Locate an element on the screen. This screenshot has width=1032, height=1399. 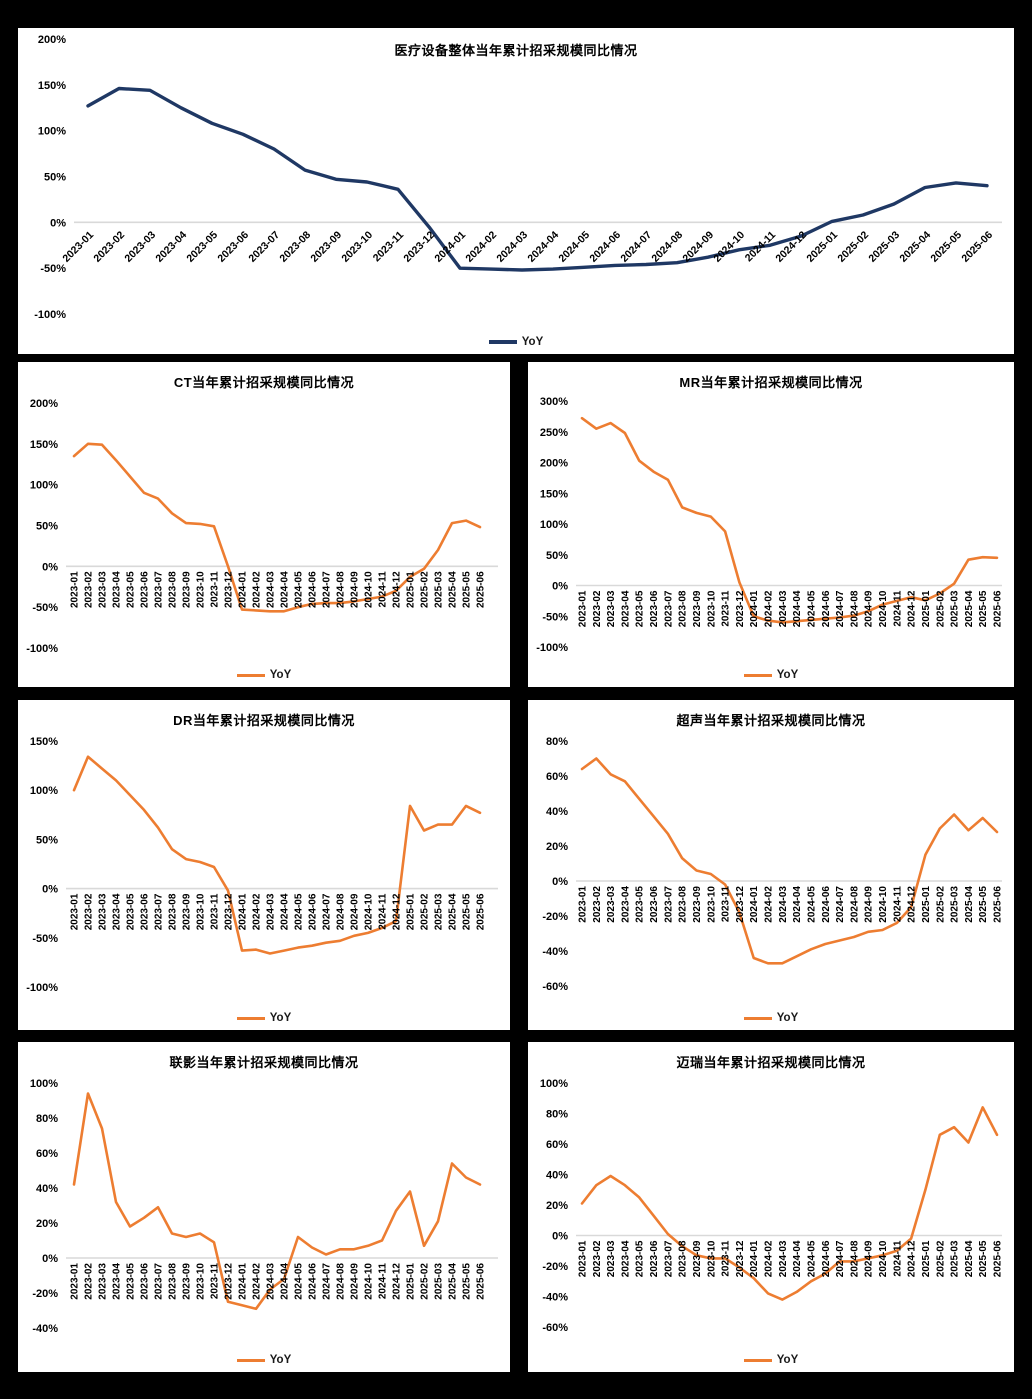
x-tick-label: 2023-10 is located at coordinates (711, 904).